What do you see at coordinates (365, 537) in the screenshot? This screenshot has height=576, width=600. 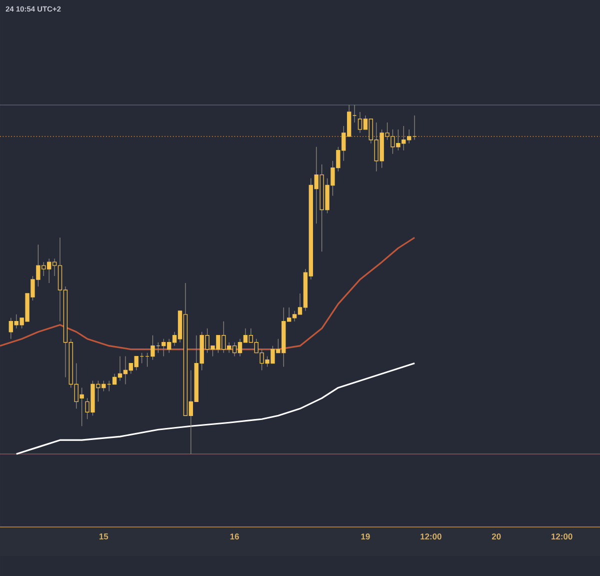 I see `x-tick-label: 19` at bounding box center [365, 537].